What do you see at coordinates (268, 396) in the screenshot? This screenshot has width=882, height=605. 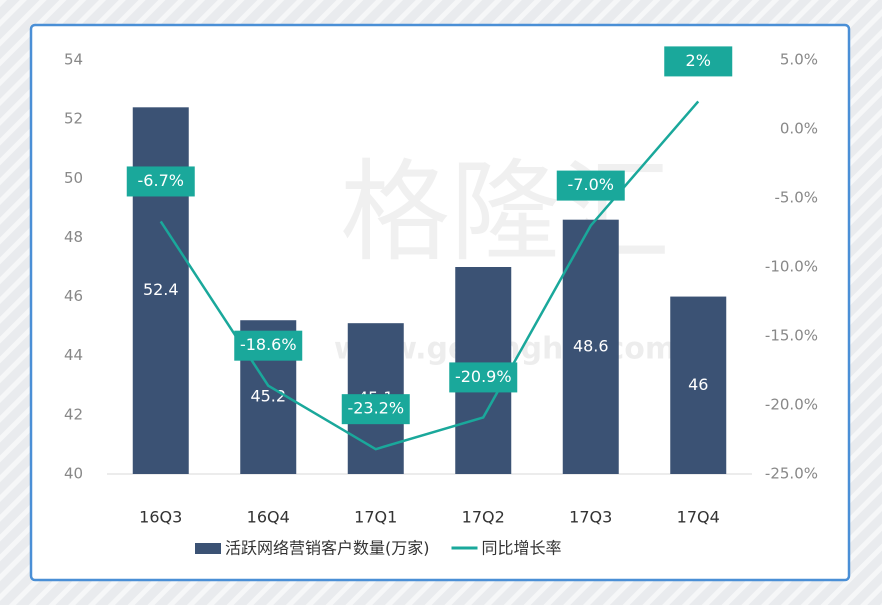 I see `bar-value-label: 45.2` at bounding box center [268, 396].